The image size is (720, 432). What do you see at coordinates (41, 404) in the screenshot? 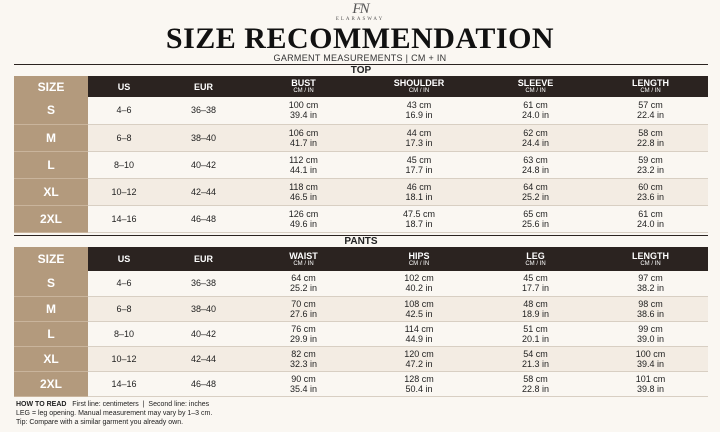
I see `footer-heading: HOW TO READ` at bounding box center [41, 404].